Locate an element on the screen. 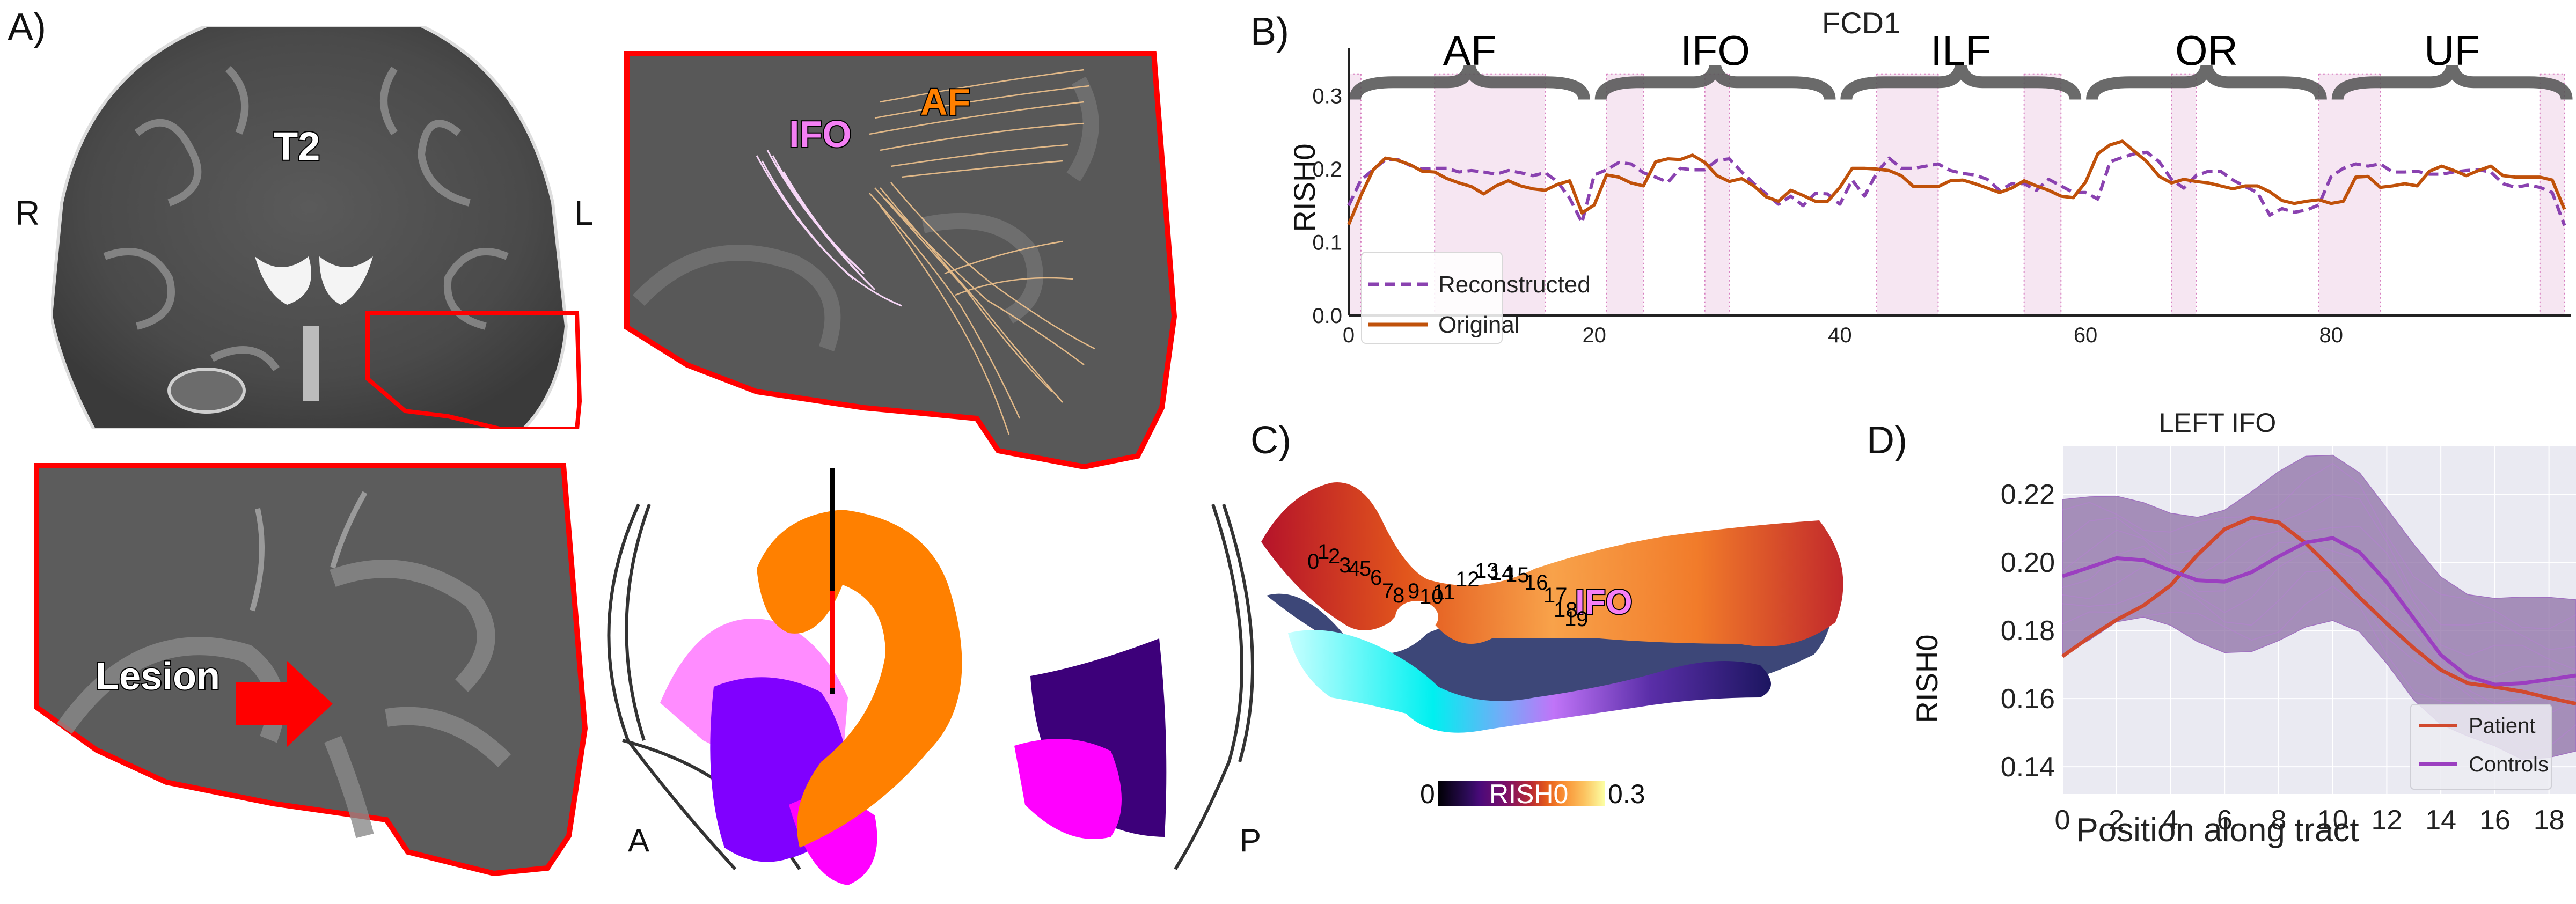 This screenshot has height=904, width=2576. x-tick-label: 40 is located at coordinates (1840, 335).